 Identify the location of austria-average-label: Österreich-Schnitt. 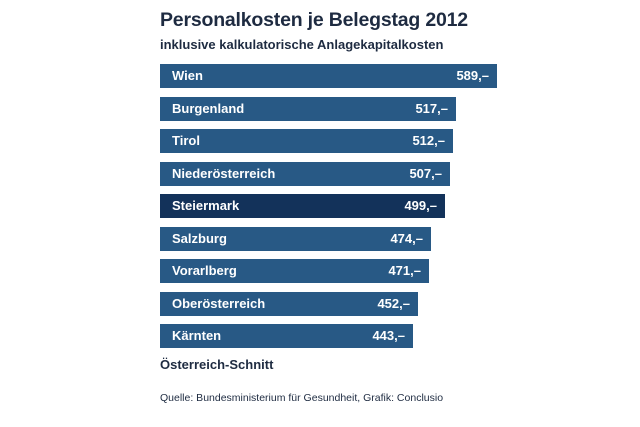
(217, 364).